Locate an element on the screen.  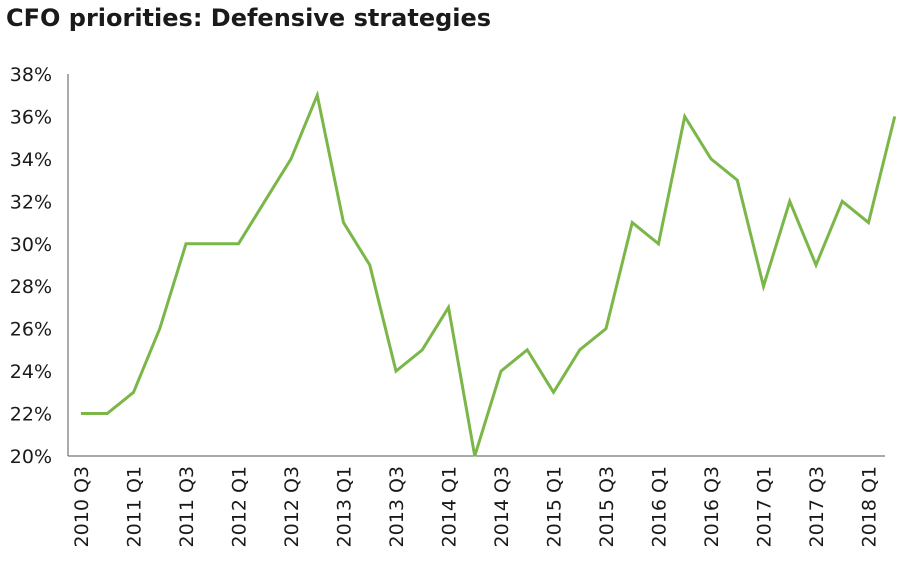
x-tick-label: 2018 Q1 is located at coordinates (870, 506).